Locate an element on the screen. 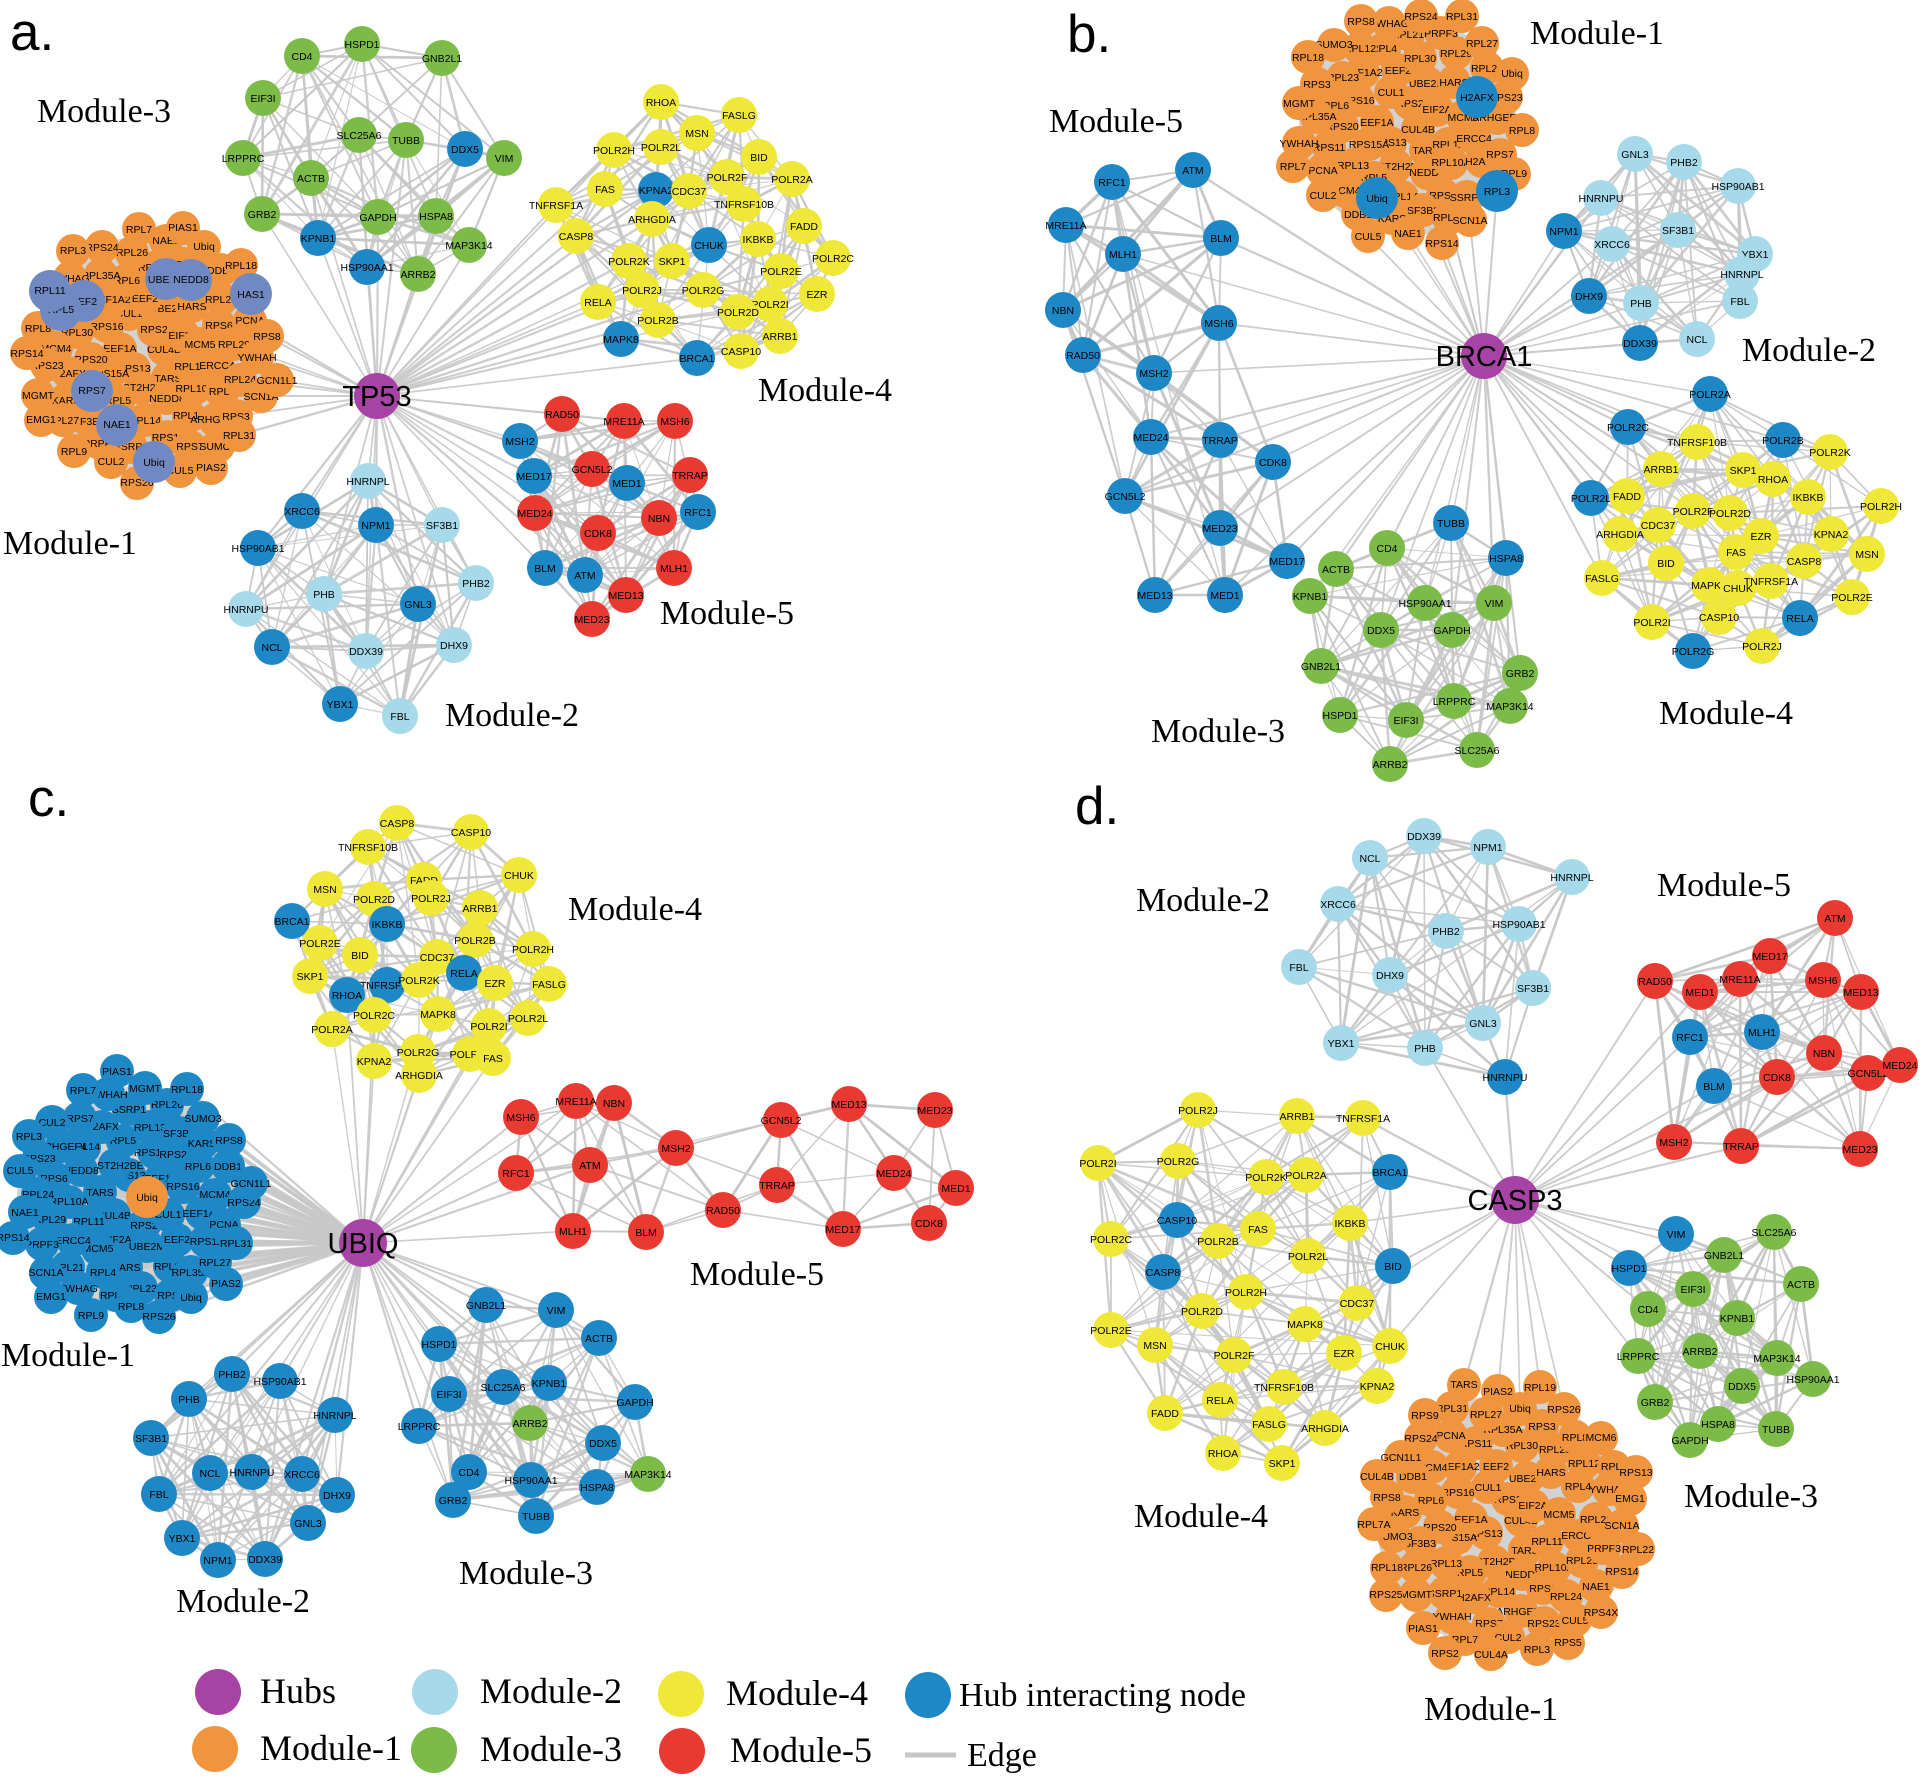 The image size is (1923, 1780). svg-text: RPS4X is located at coordinates (1601, 1613).